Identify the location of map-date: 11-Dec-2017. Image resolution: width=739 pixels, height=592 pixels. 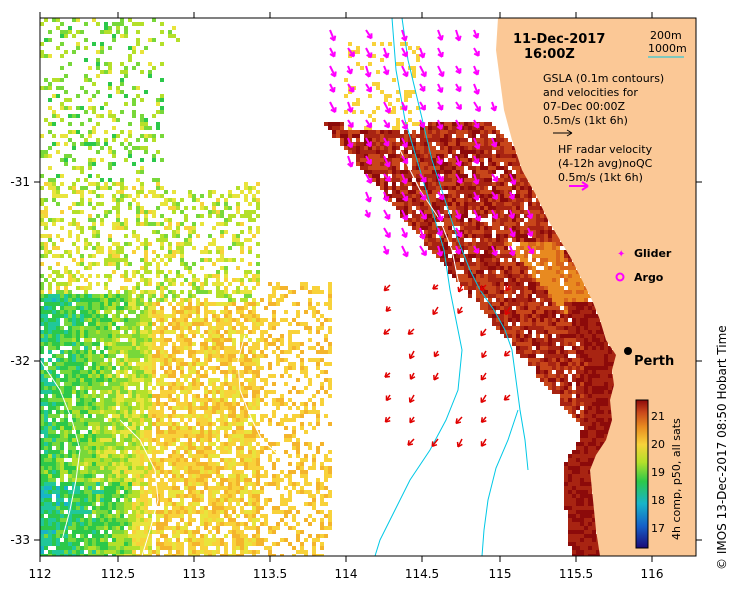
(559, 39).